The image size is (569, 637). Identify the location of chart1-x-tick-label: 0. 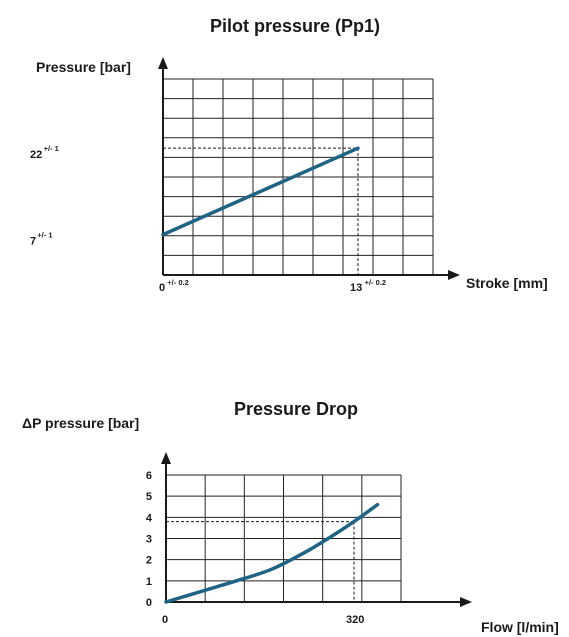
(162, 288).